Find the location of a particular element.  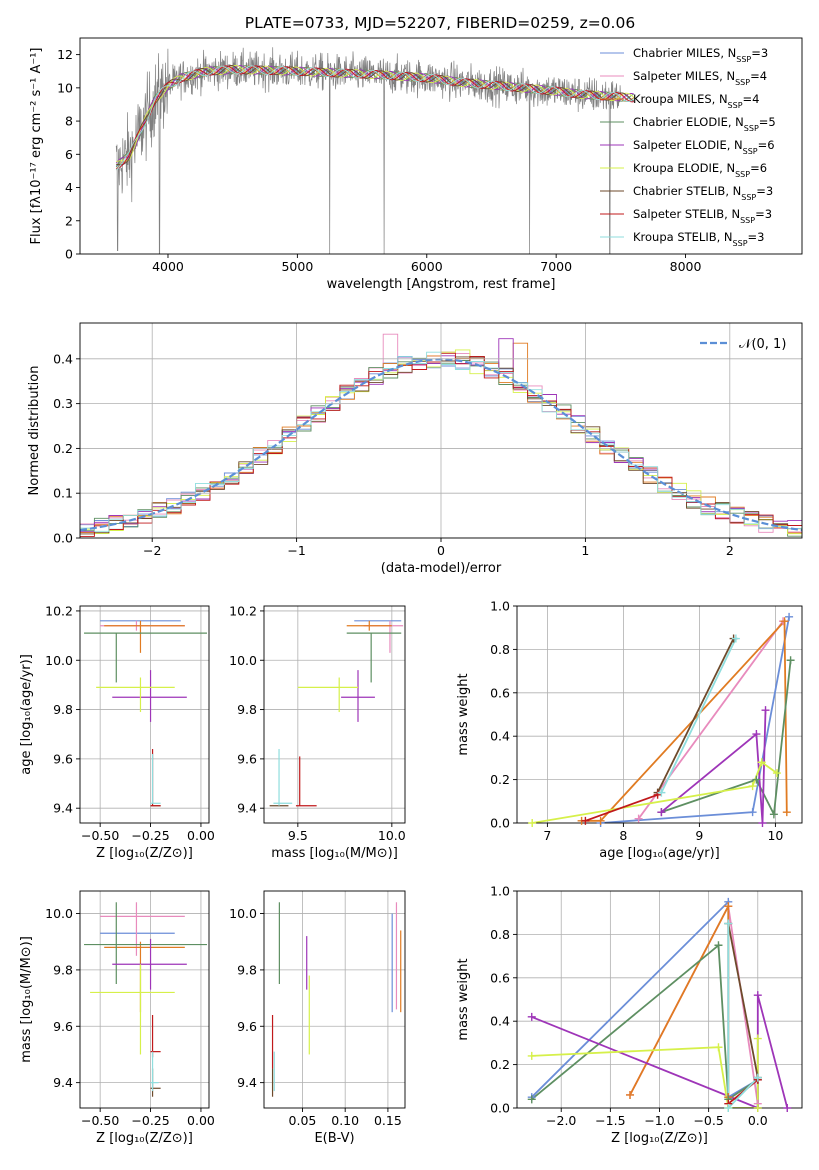

legend-count: =5 is located at coordinates (767, 122).